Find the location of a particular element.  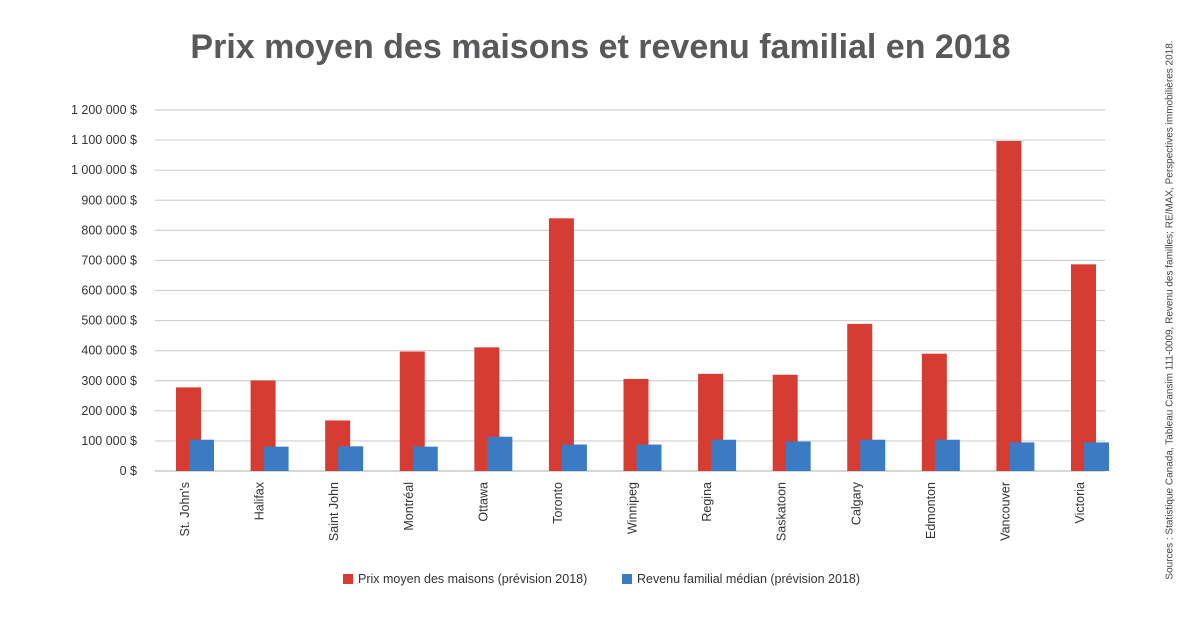

x-tick-label: Winnipeg is located at coordinates (633, 508).